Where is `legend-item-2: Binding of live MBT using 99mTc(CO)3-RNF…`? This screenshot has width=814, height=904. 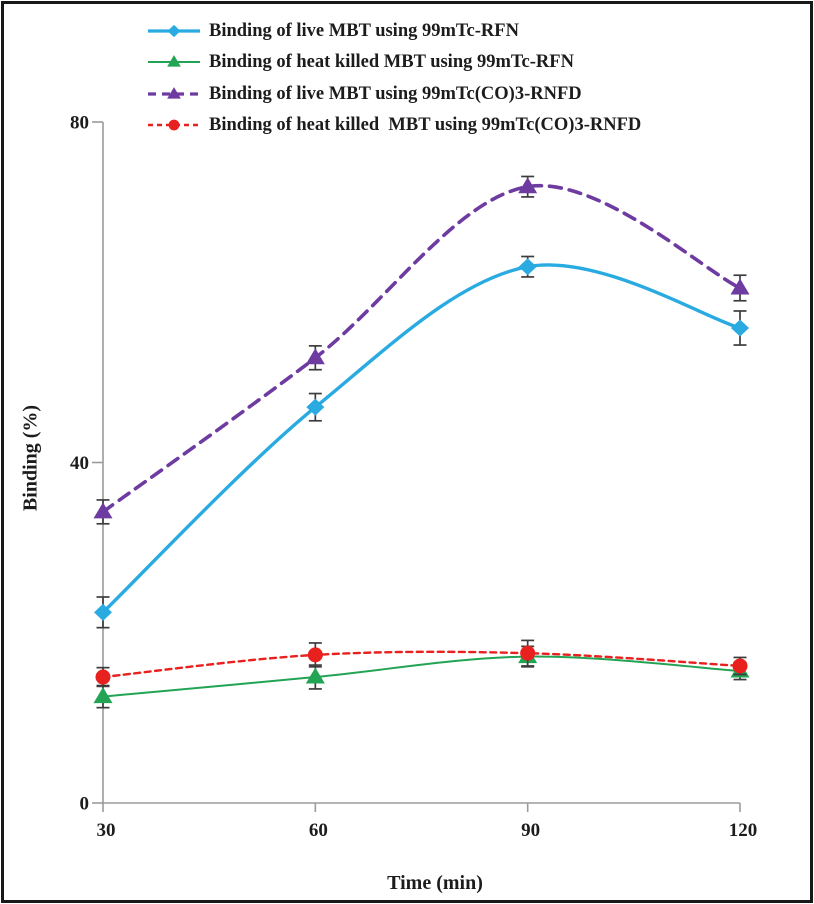
legend-item-2: Binding of live MBT using 99mTc(CO)3-RNF… is located at coordinates (393, 94).